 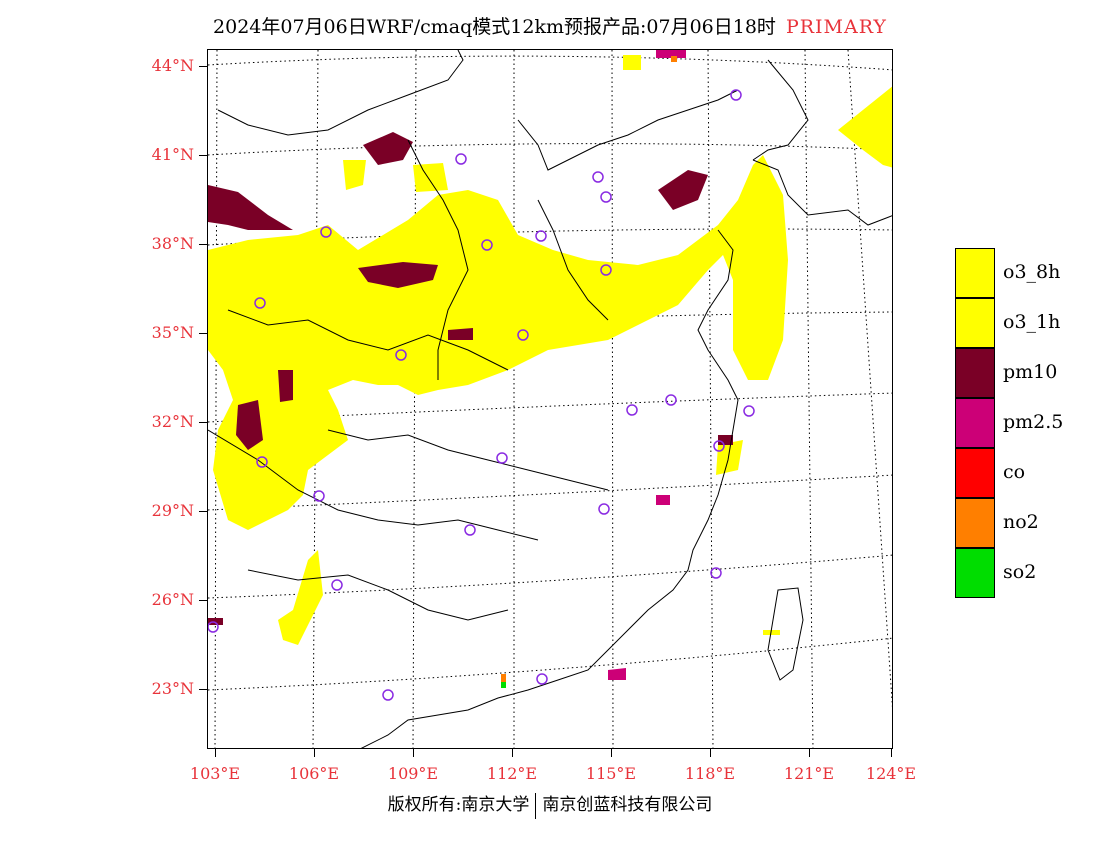 I want to click on title-main: 2024年07月06日WRF/cmaq模式12km预报产品:07月06日18时, so click(x=494, y=27).